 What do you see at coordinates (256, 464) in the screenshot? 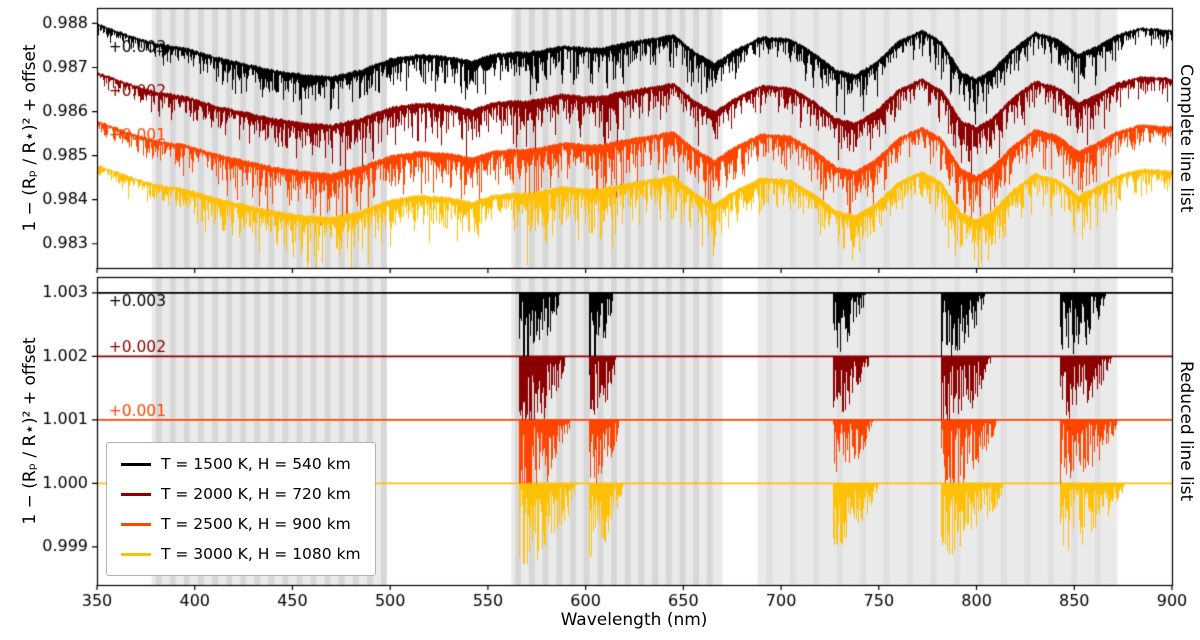
I see `legend-label: T = 1500 K, H = 540 km` at bounding box center [256, 464].